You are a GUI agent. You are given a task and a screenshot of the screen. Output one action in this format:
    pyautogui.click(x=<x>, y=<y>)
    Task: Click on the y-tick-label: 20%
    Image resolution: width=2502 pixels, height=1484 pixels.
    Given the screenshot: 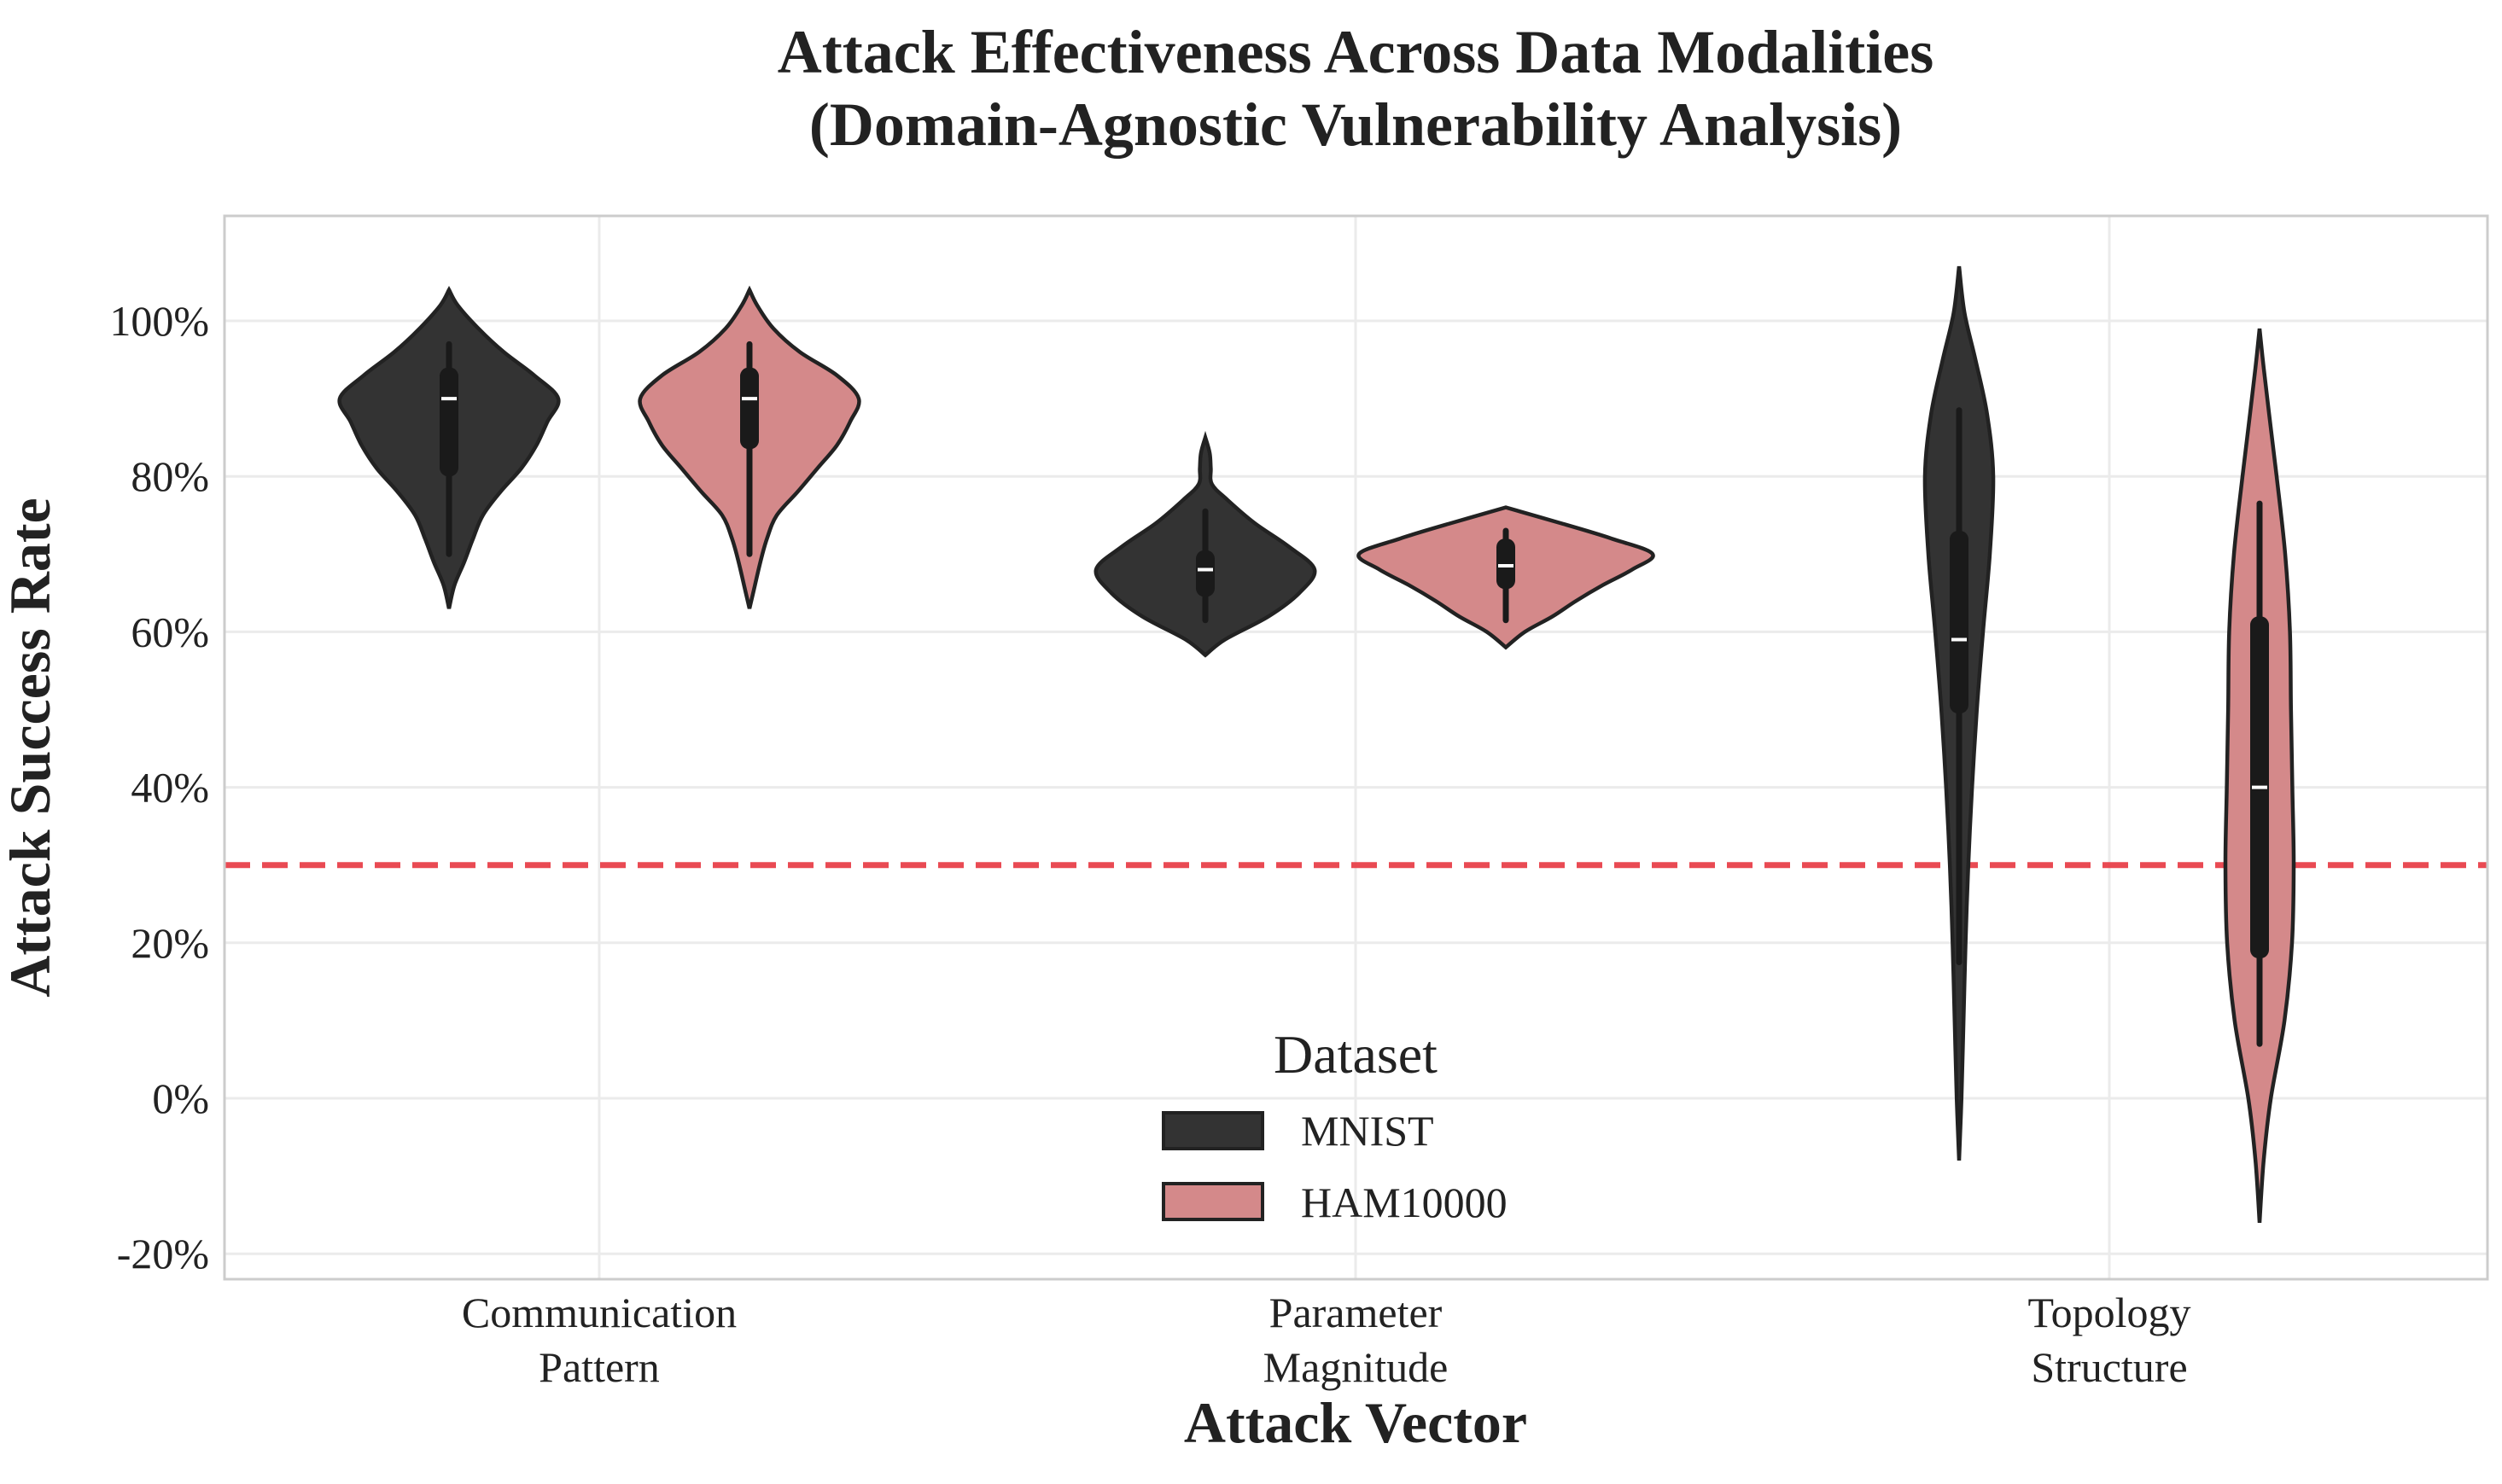 What is the action you would take?
    pyautogui.click(x=170, y=943)
    